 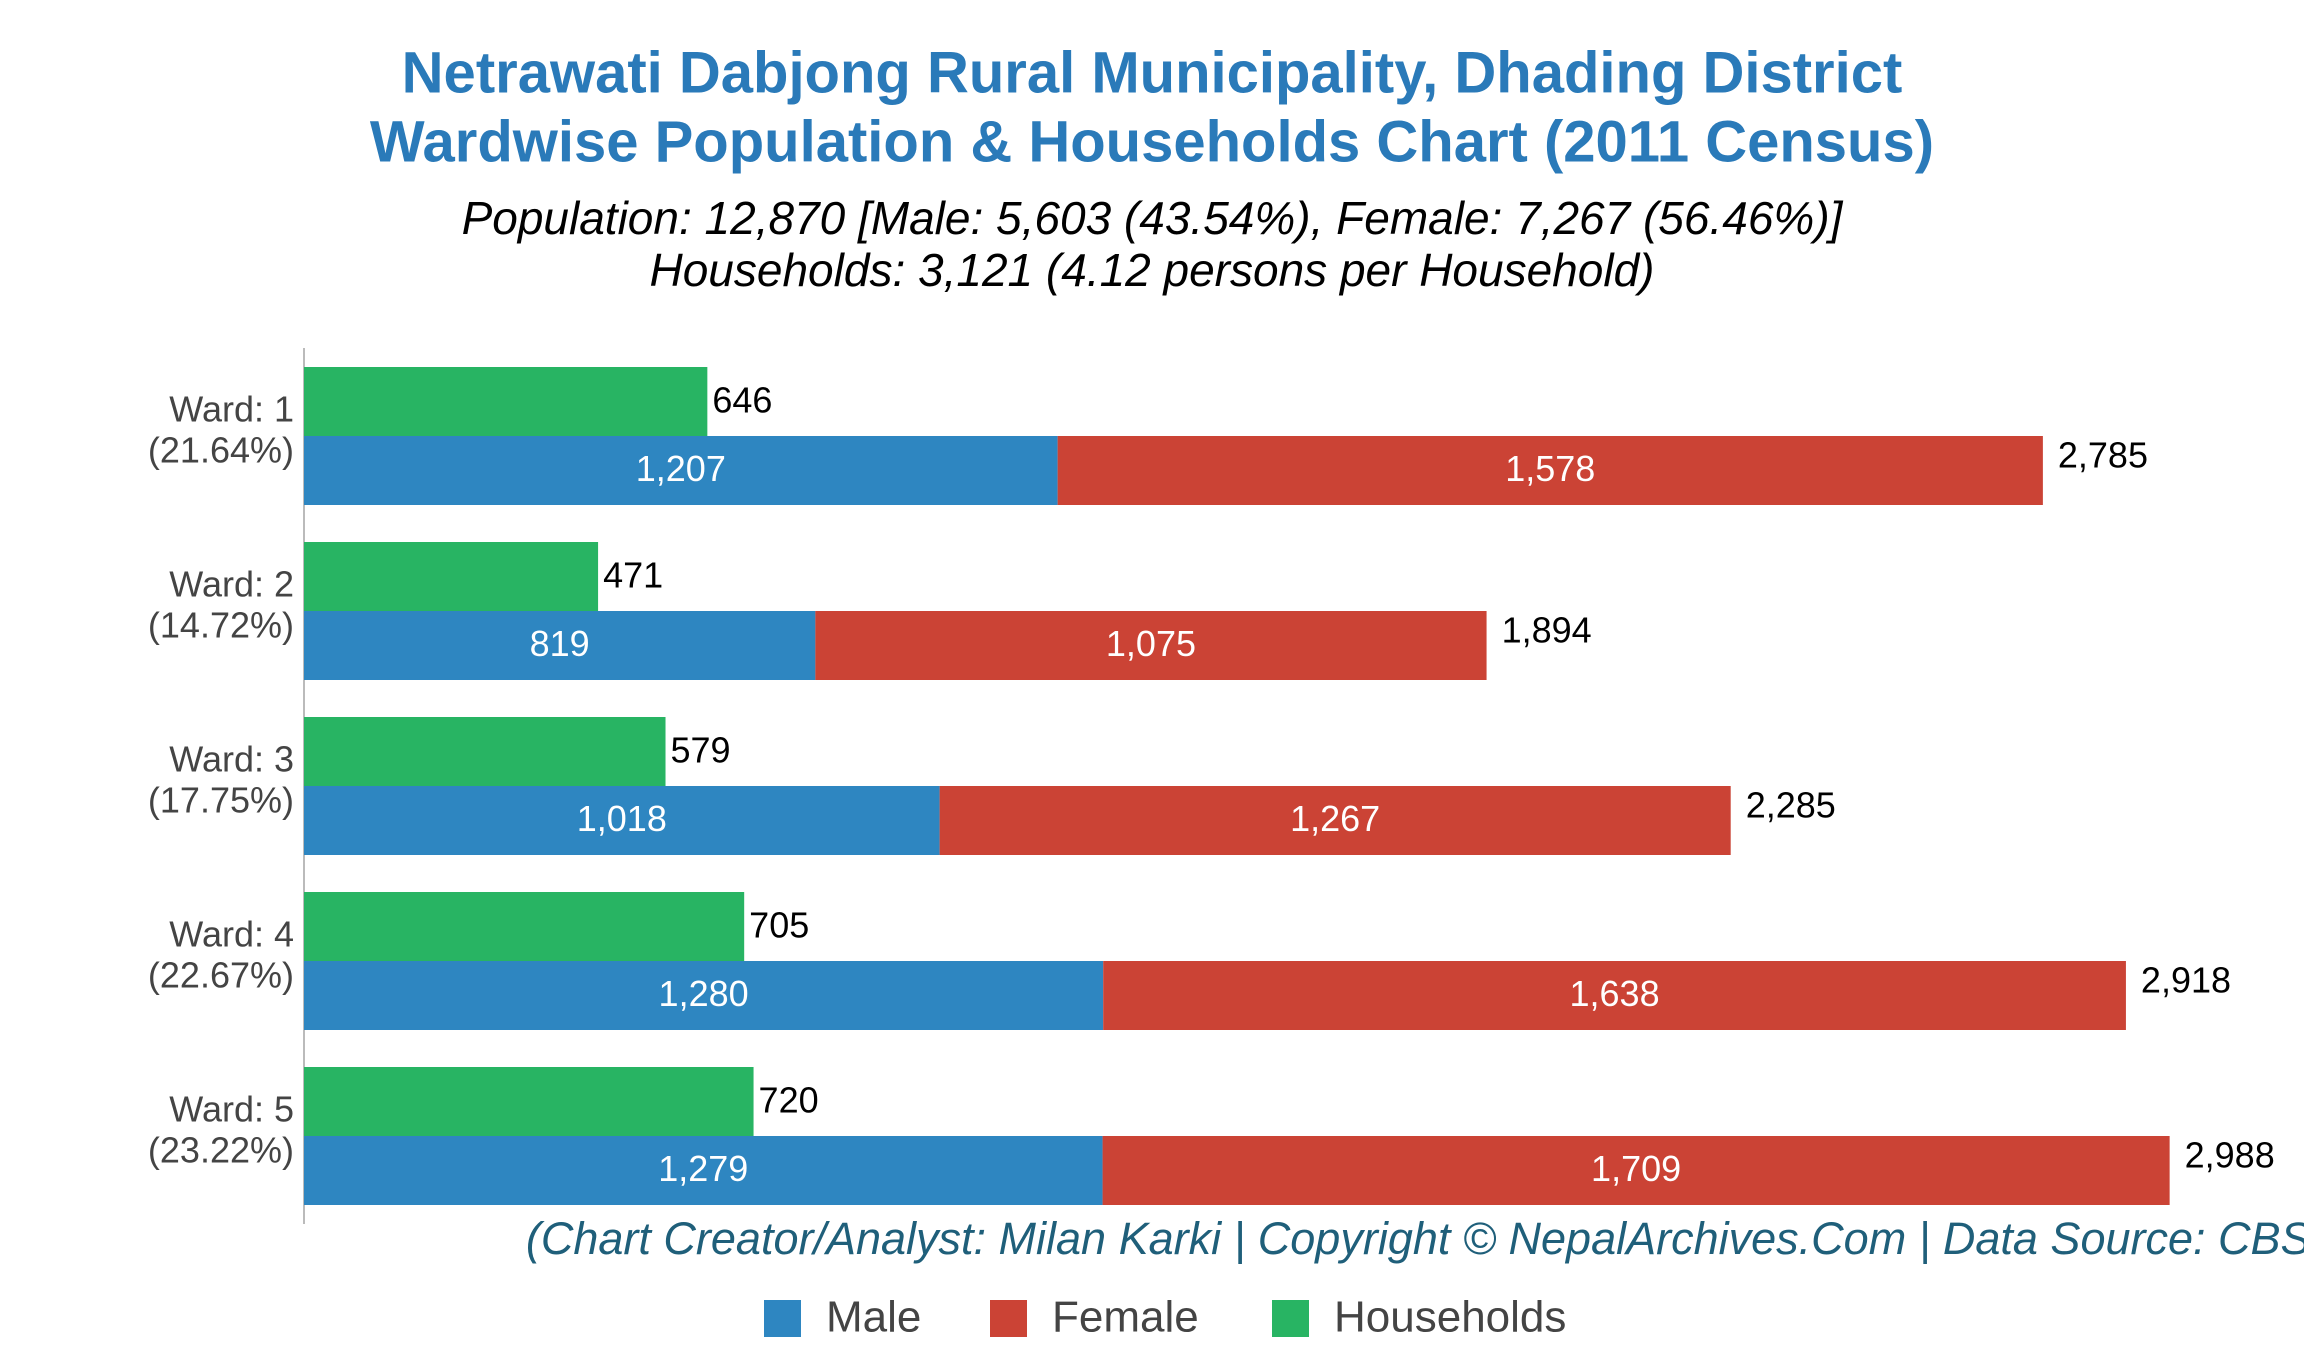 What do you see at coordinates (779, 925) in the screenshot?
I see `value-label: 705` at bounding box center [779, 925].